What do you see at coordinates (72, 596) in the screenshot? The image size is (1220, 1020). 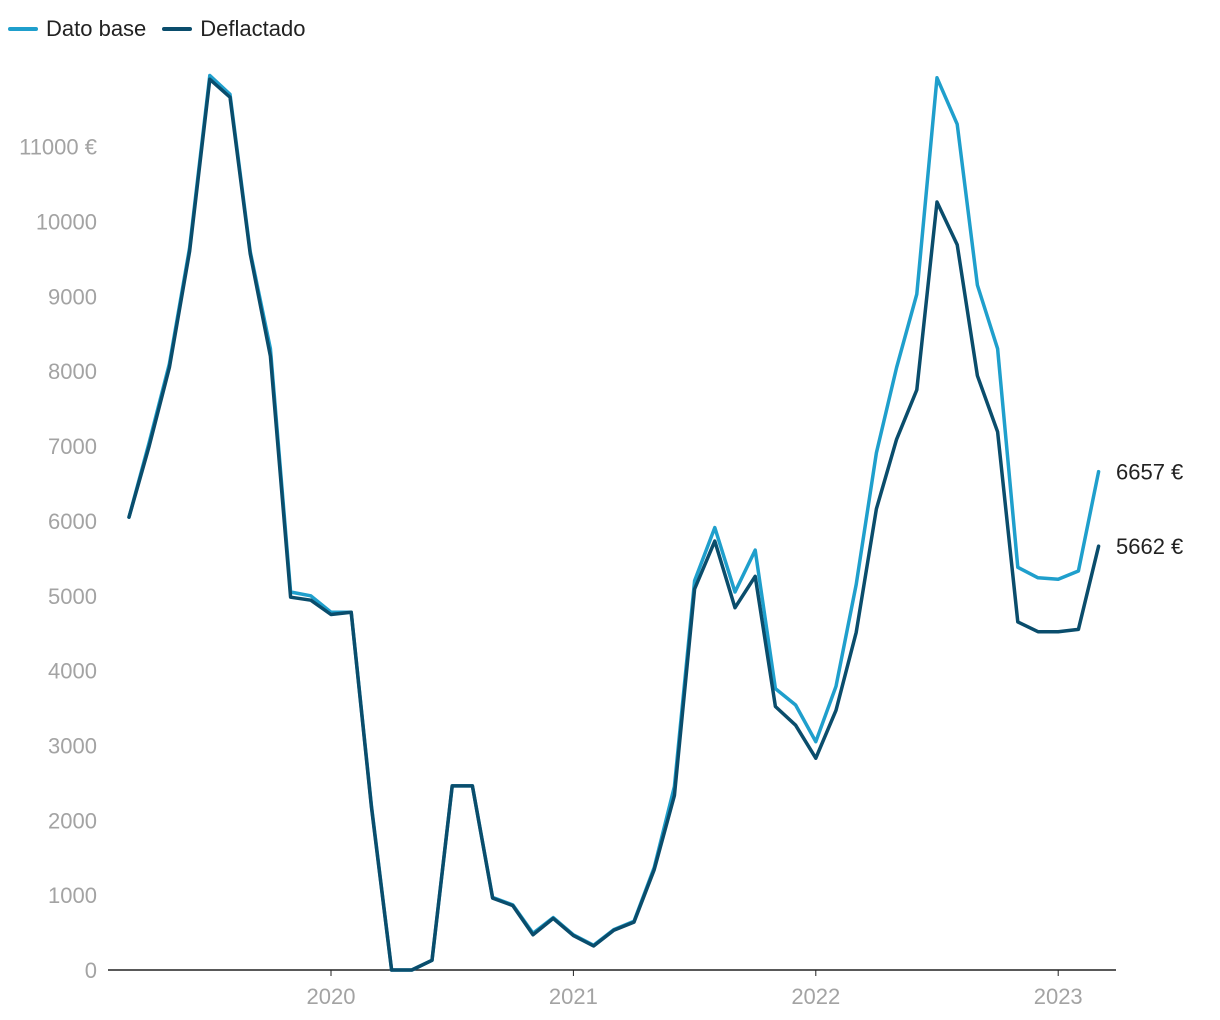 I see `y-tick-label: 5000` at bounding box center [72, 596].